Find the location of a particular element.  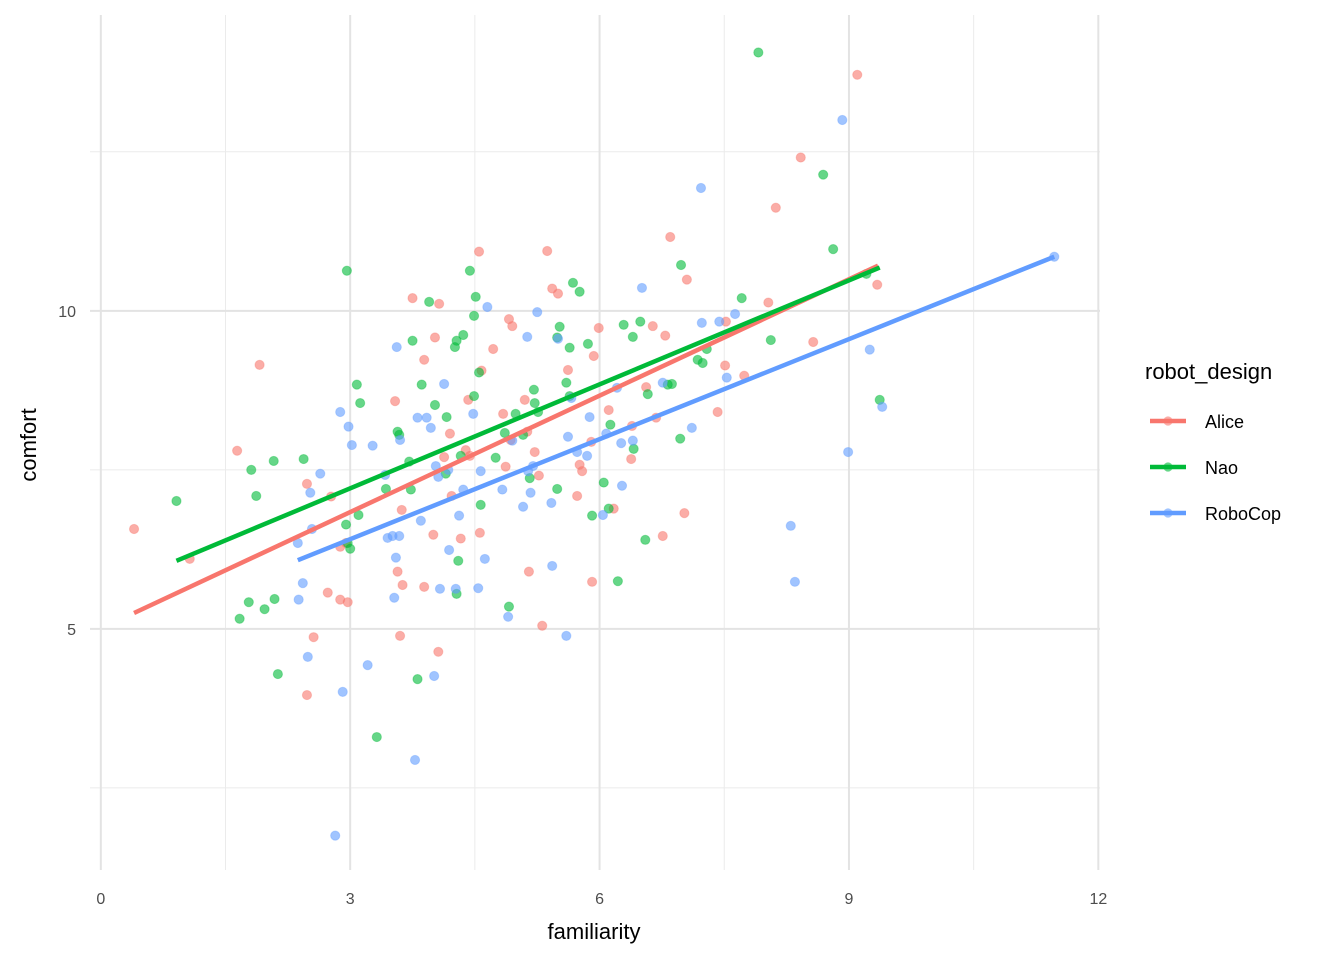

legend-point-swatch is located at coordinates (1168, 513).